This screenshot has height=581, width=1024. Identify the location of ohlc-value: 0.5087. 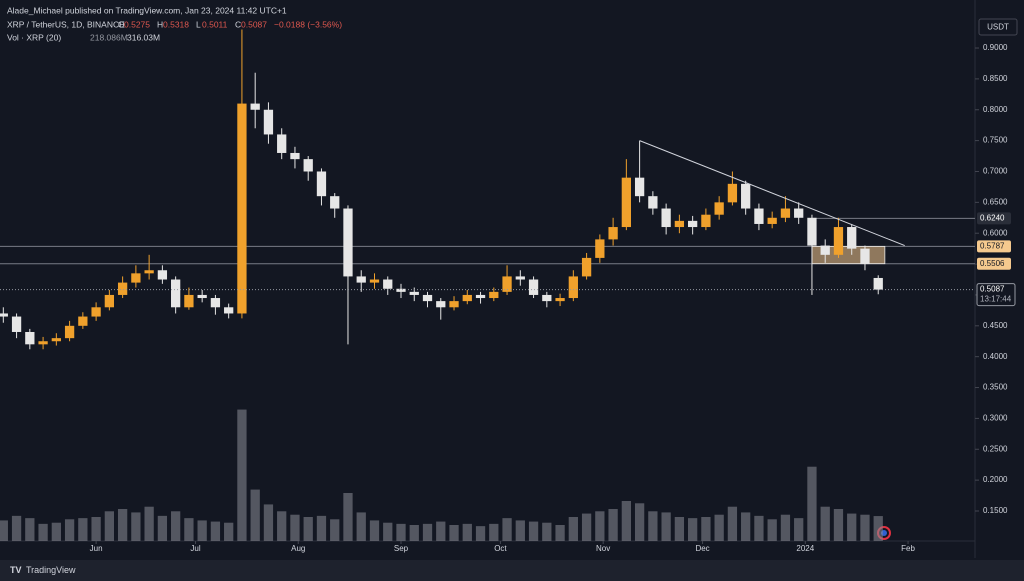
(254, 24).